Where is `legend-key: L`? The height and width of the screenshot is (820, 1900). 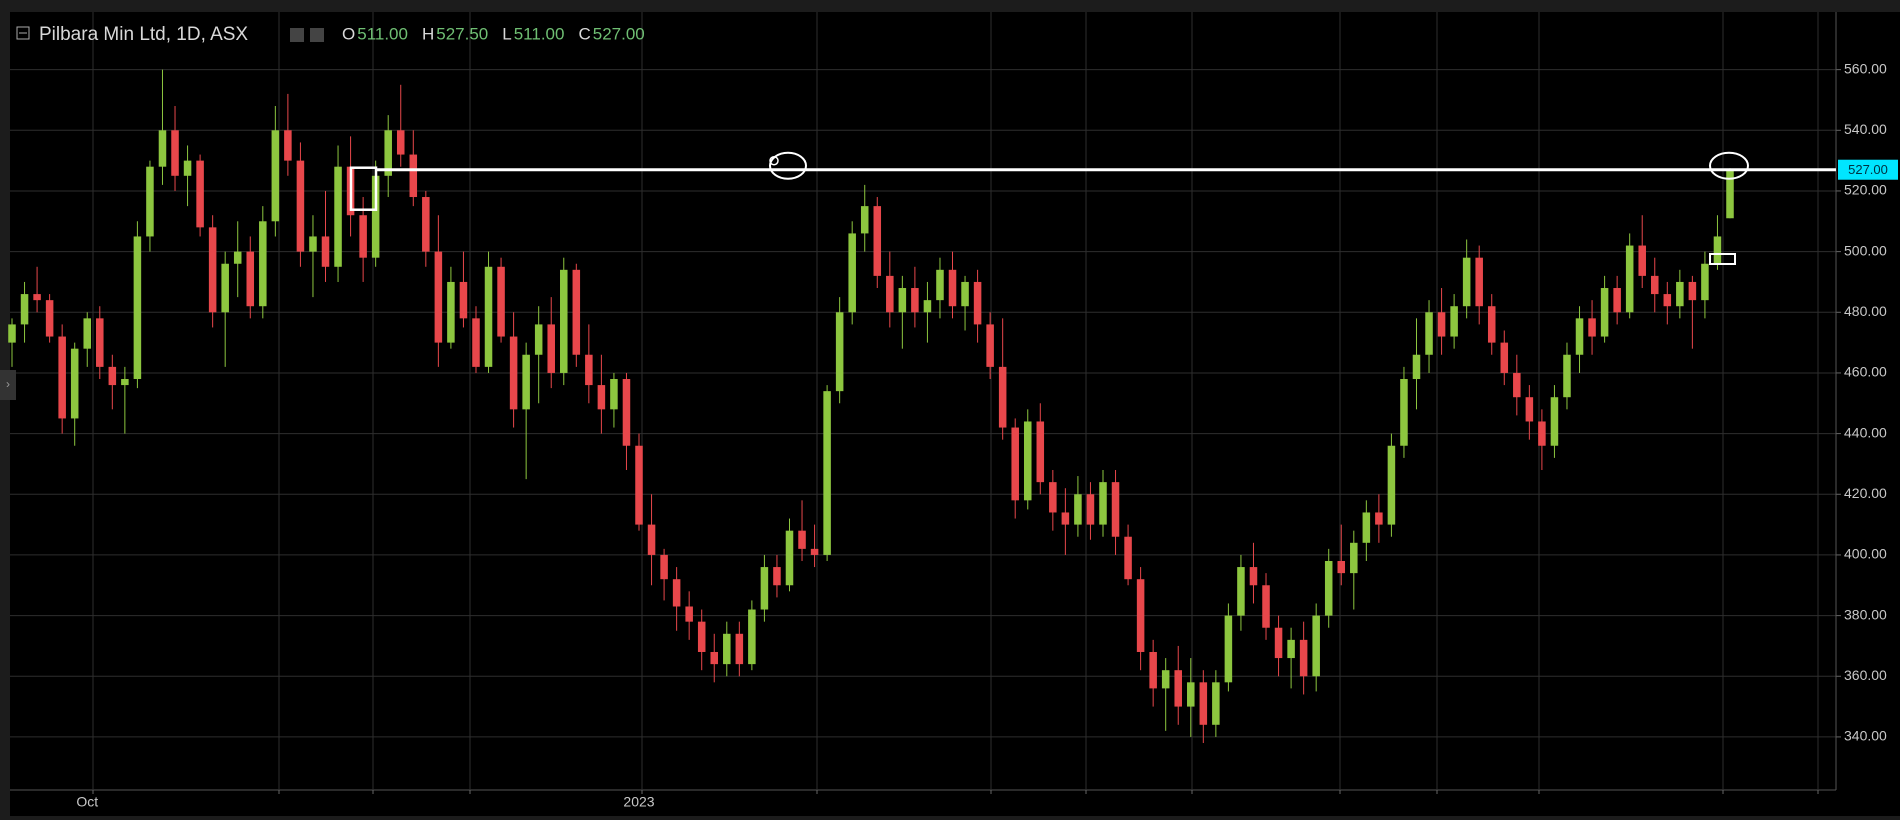 legend-key: L is located at coordinates (506, 33).